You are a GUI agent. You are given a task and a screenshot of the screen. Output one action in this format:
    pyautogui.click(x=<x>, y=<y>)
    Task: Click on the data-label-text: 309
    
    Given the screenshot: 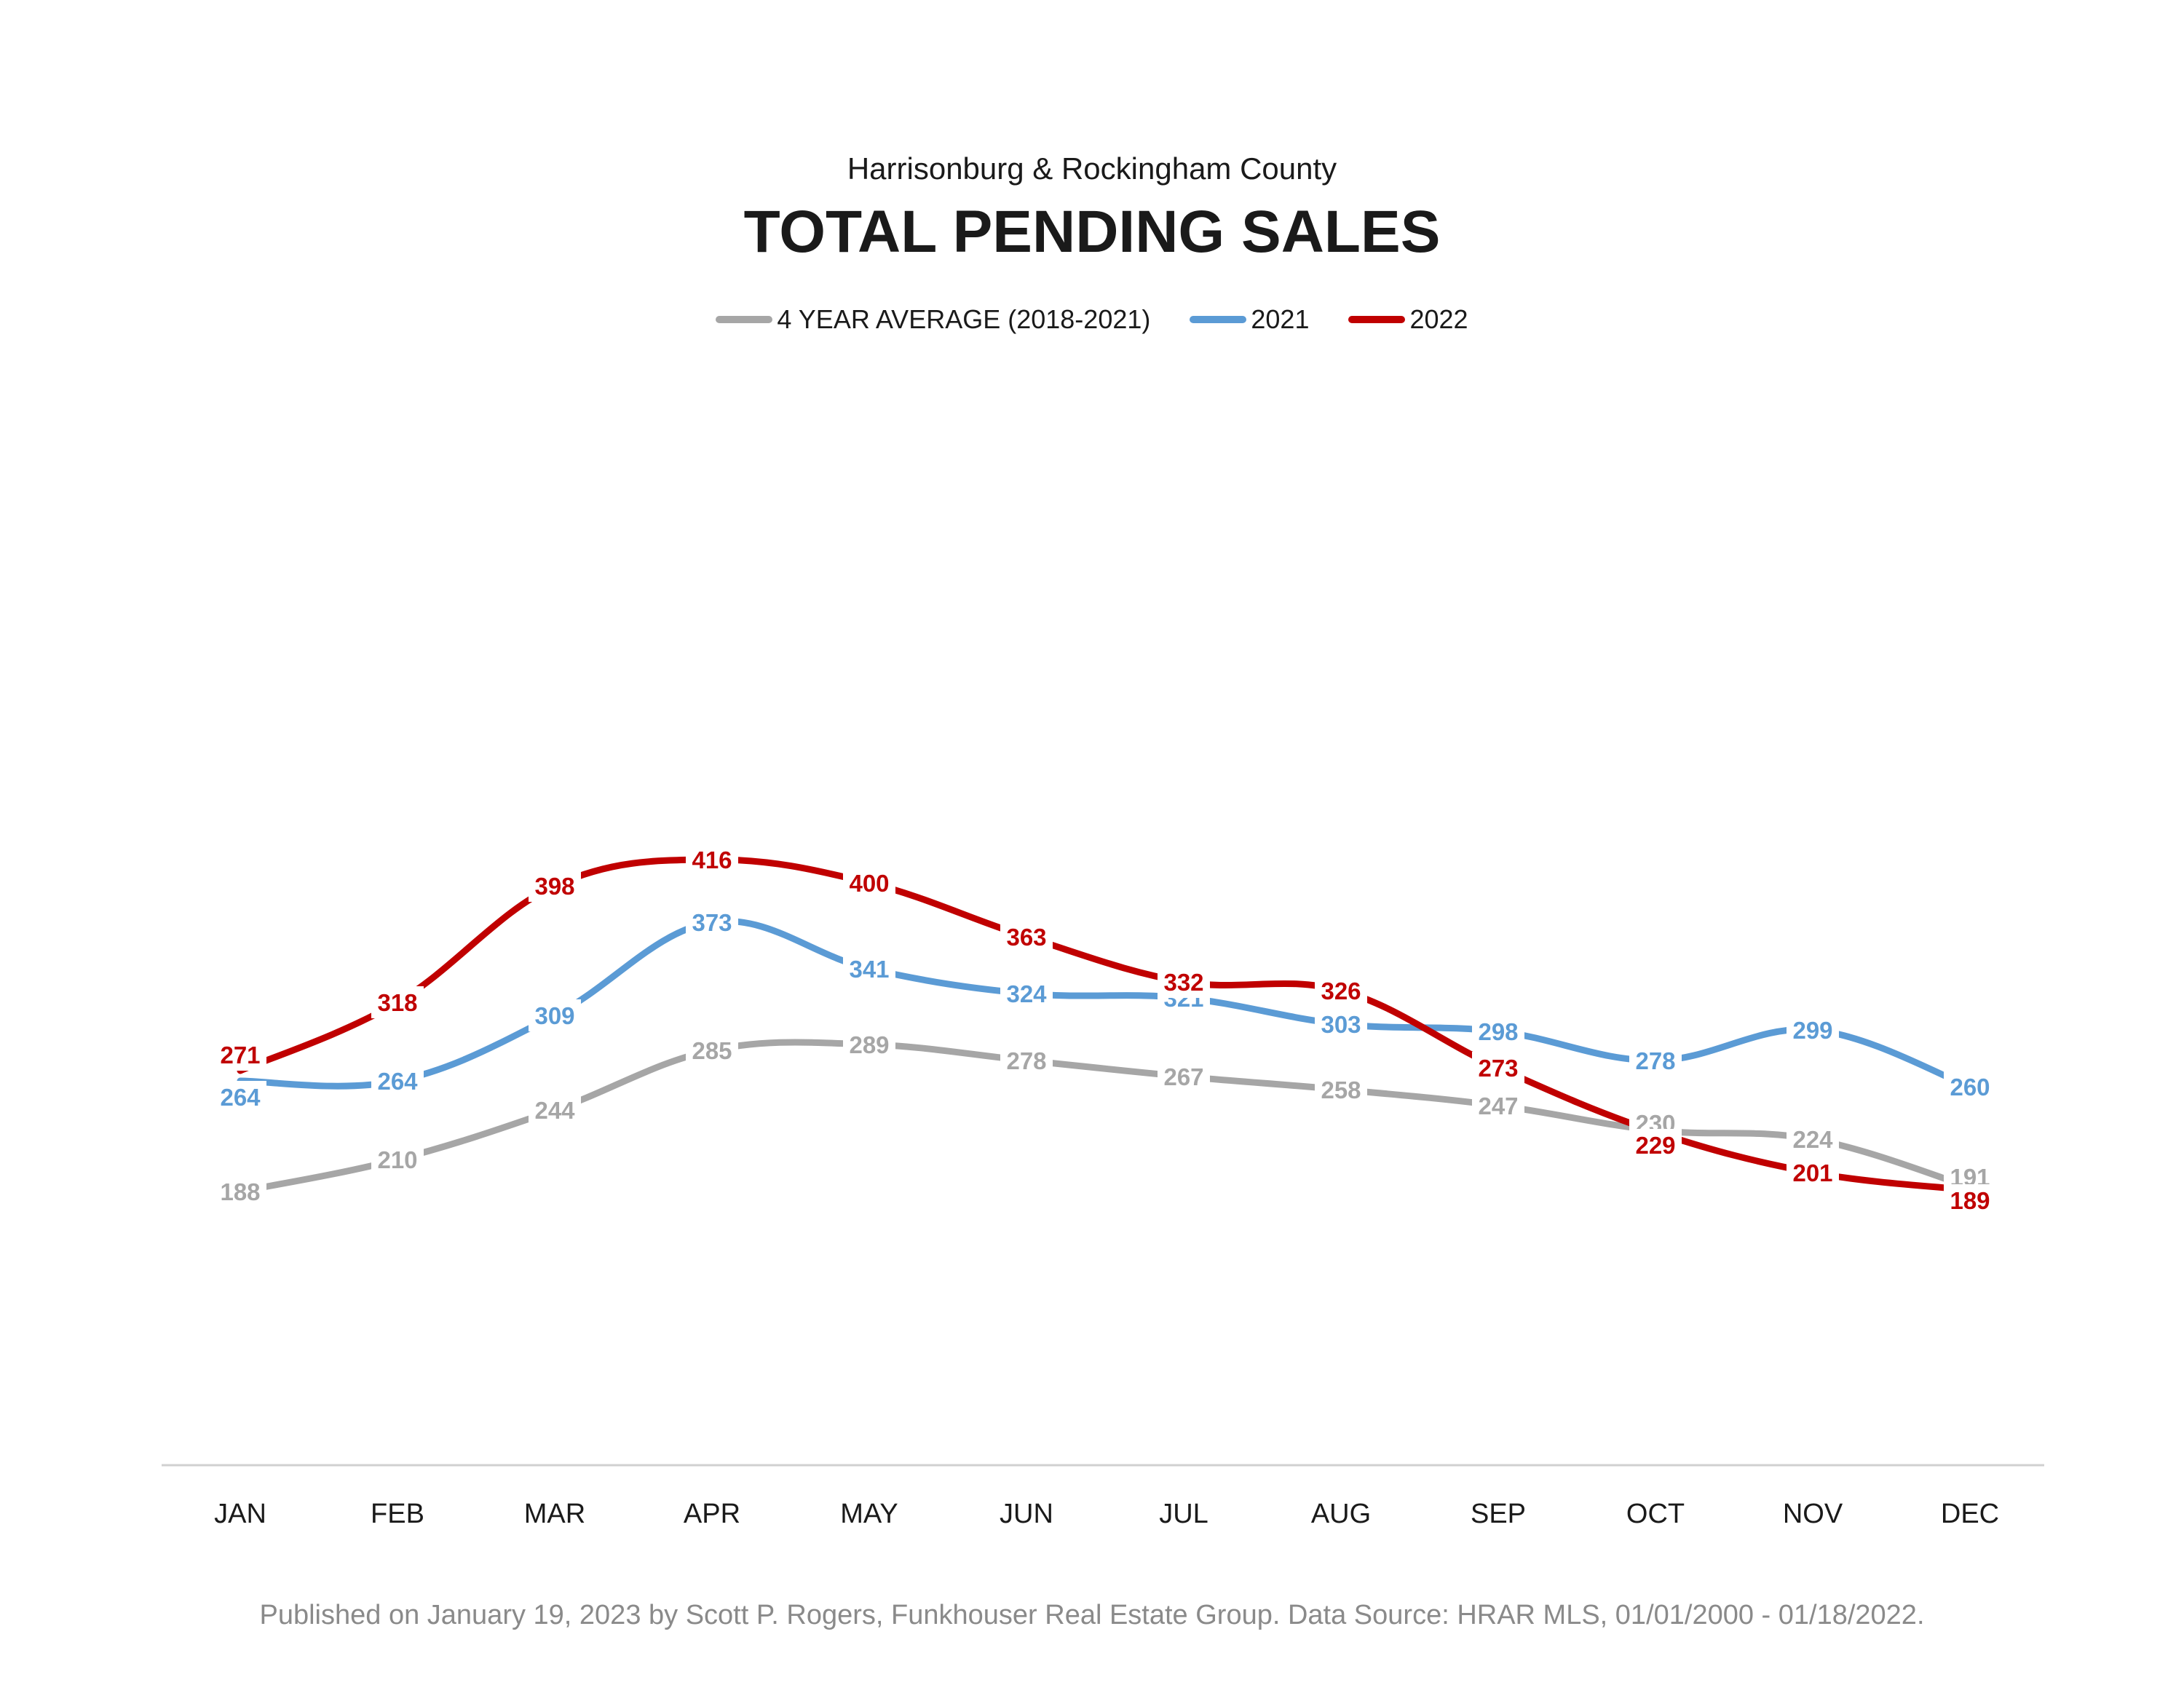 What is the action you would take?
    pyautogui.click(x=554, y=1015)
    